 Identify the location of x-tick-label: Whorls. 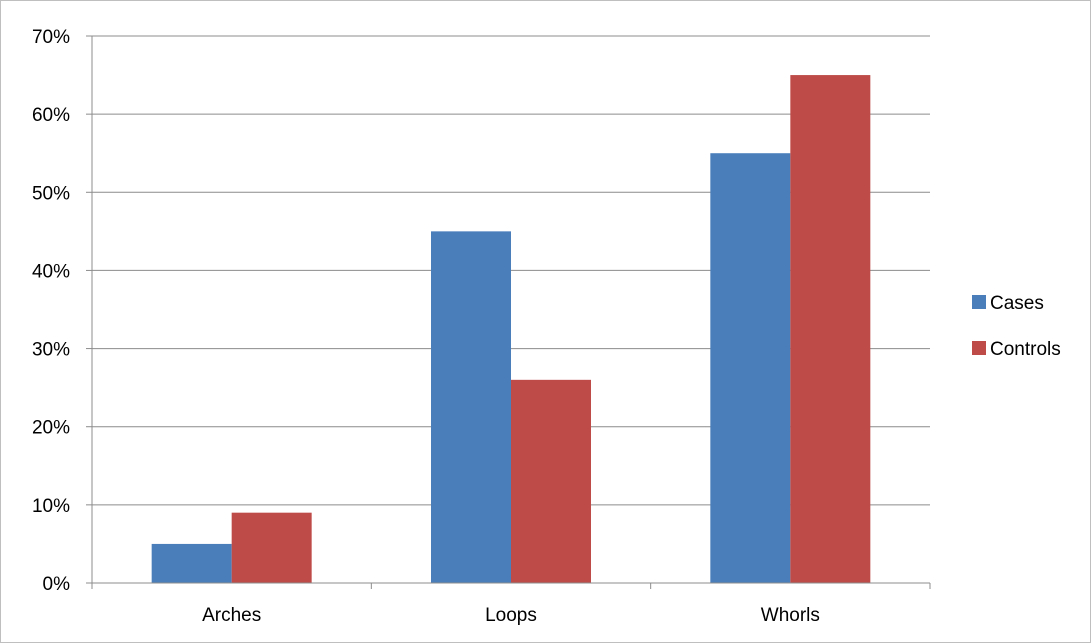
(790, 615).